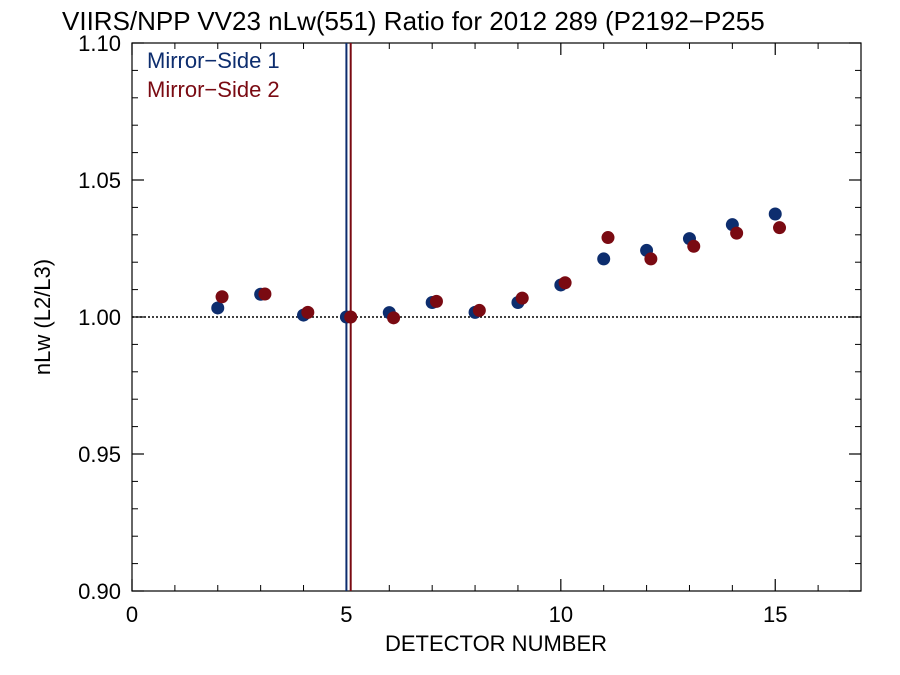  I want to click on y-tick-label: 0.95, so click(99, 454).